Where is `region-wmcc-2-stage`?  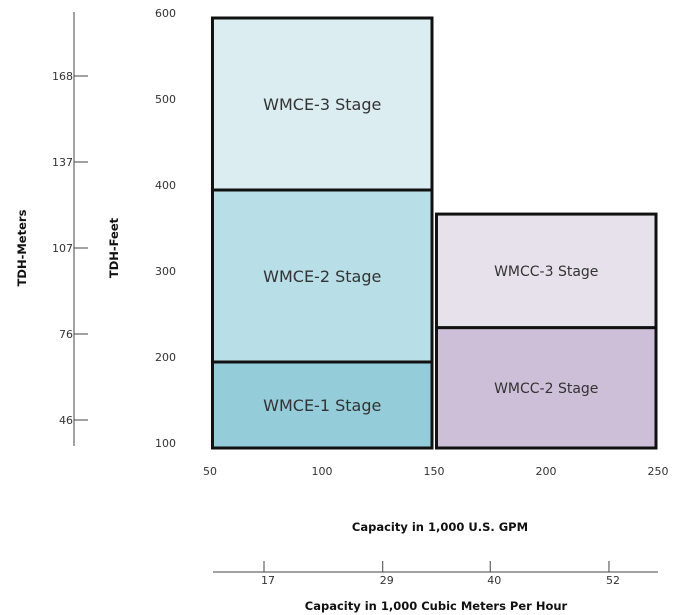
region-wmcc-2-stage is located at coordinates (546, 388).